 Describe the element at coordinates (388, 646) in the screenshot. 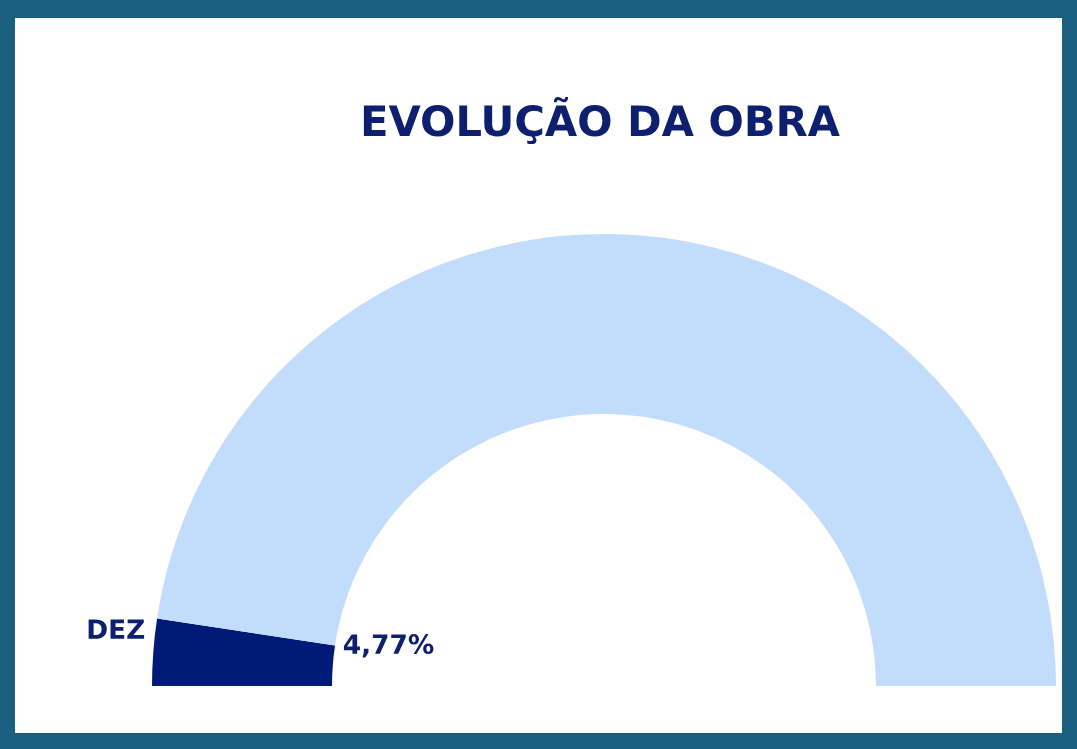

I see `data-label: 4,77%` at that location.